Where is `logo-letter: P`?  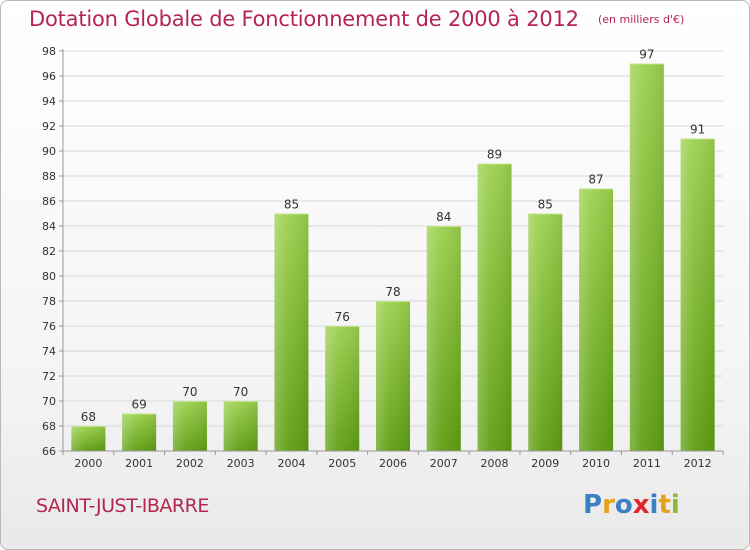 logo-letter: P is located at coordinates (593, 505).